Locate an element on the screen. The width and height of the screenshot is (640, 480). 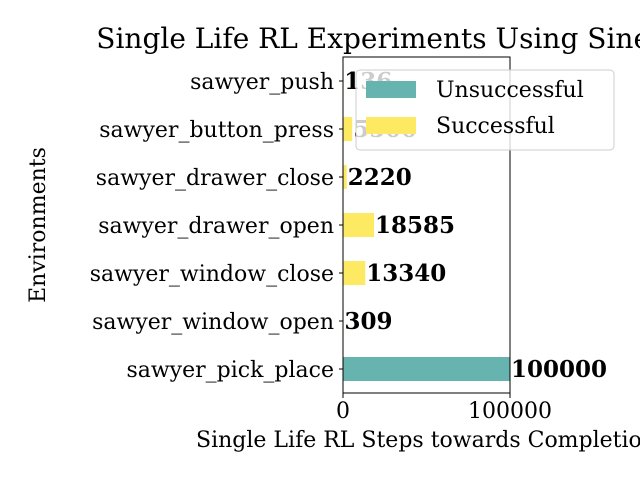
data-label-sawyer-drawer-open: 18585 is located at coordinates (415, 225).